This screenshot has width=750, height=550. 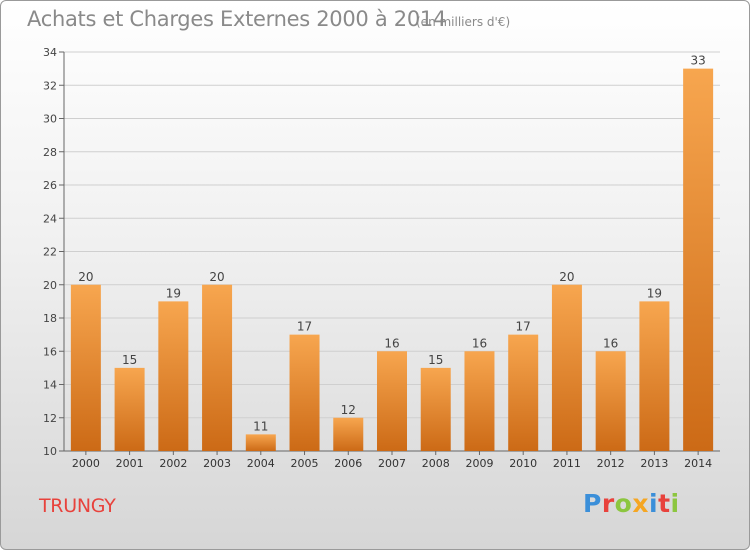 What do you see at coordinates (130, 463) in the screenshot?
I see `x-tick-label-2001: 2001` at bounding box center [130, 463].